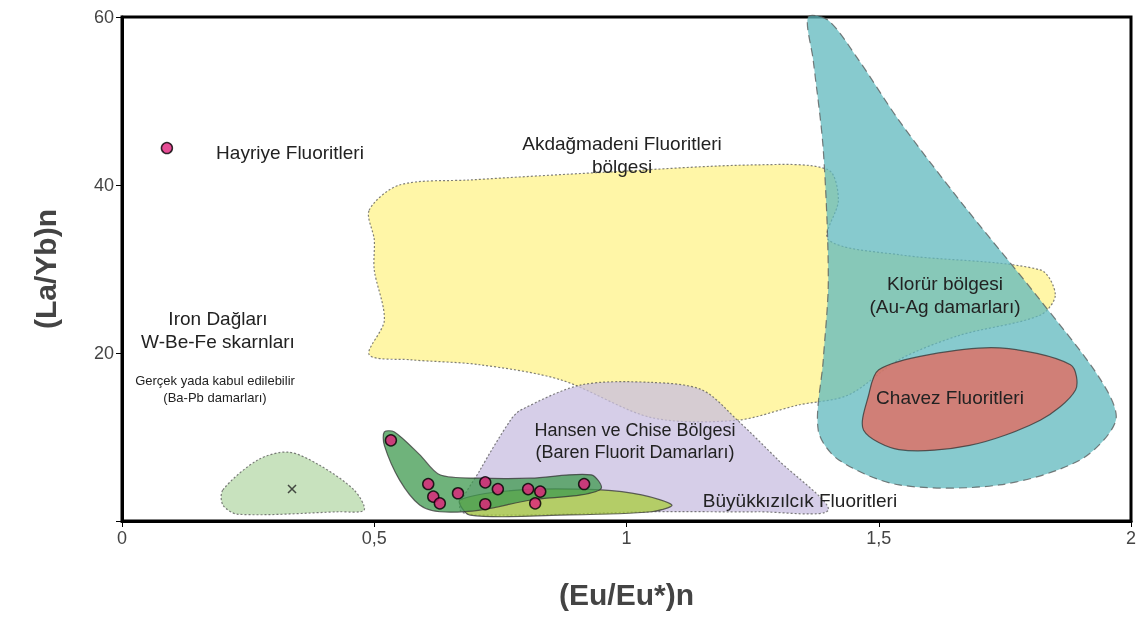 The image size is (1148, 626). I want to click on annotation: Büyükkızılcık Fluoritleri, so click(800, 500).